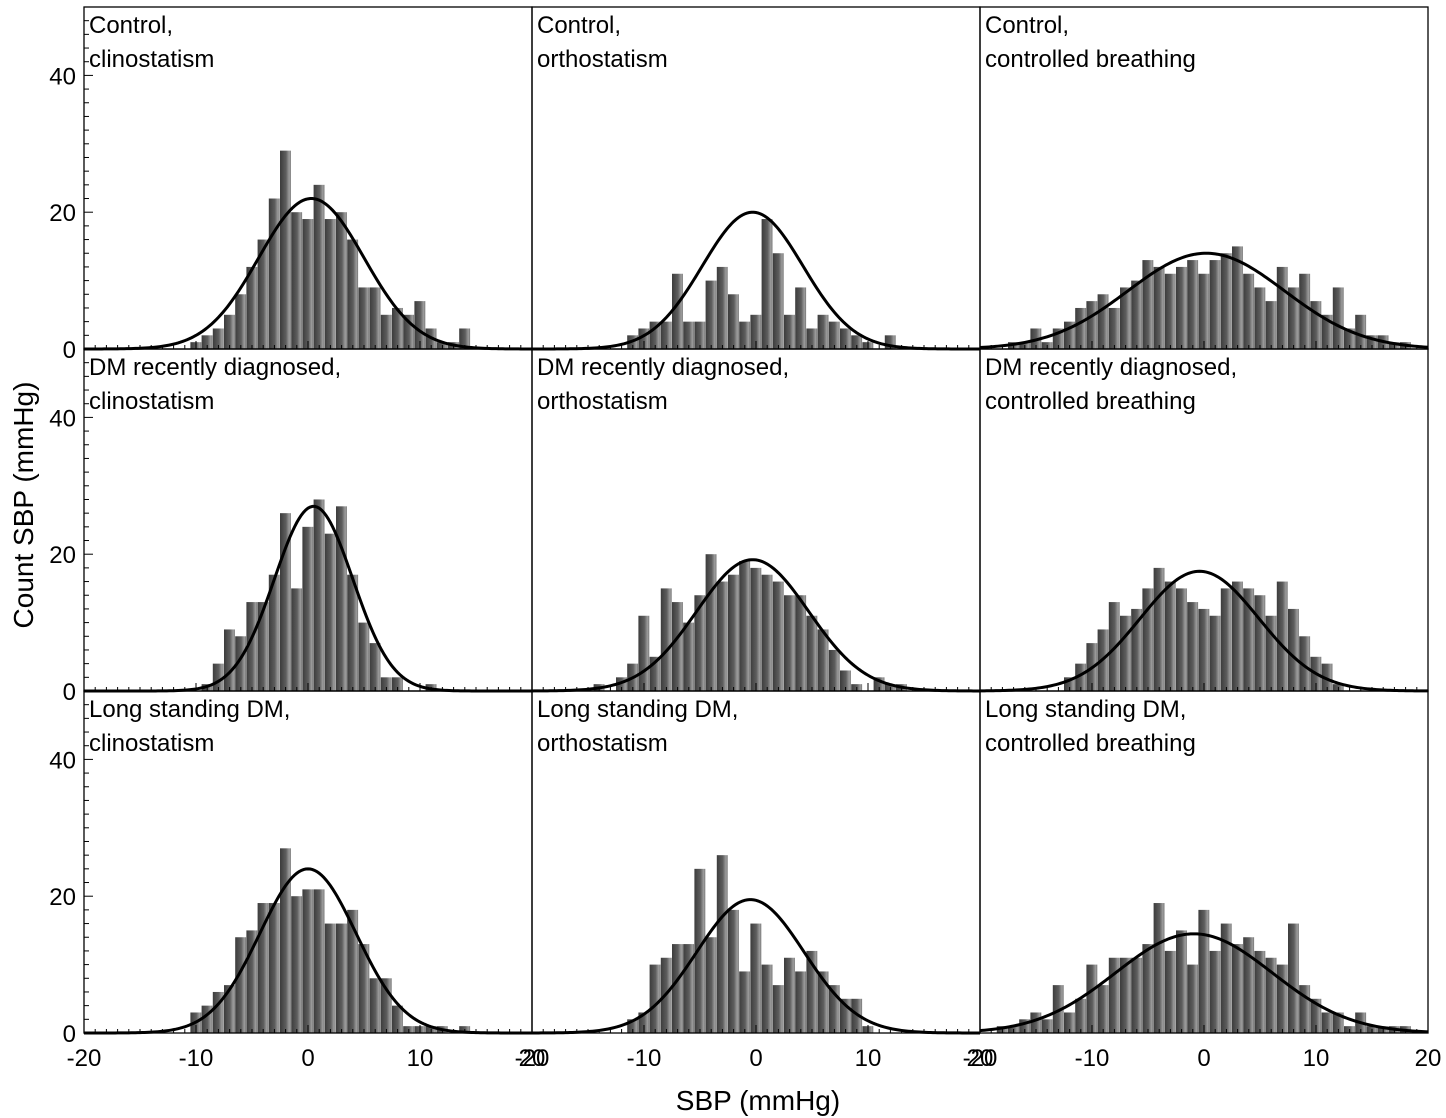 The height and width of the screenshot is (1118, 1446). Describe the element at coordinates (62, 555) in the screenshot. I see `y-tick-labels: 0 20 40 0 20 40 0 20 40` at that location.